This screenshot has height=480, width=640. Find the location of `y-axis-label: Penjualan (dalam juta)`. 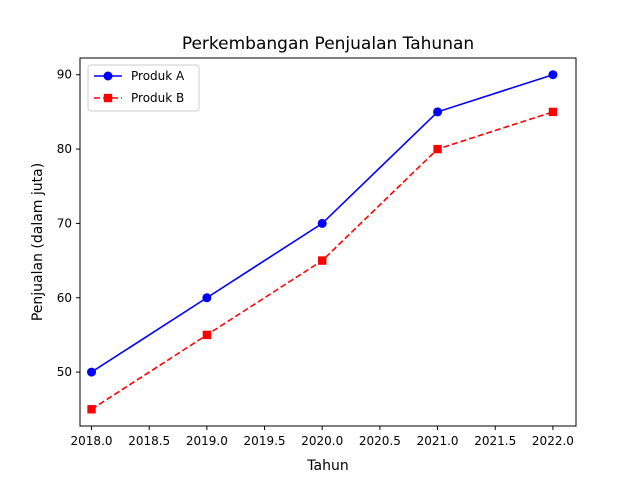

y-axis-label: Penjualan (dalam juta) is located at coordinates (38, 242).